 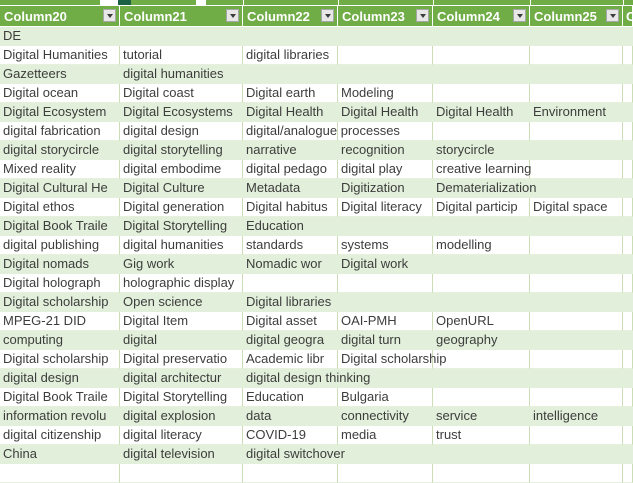 What do you see at coordinates (481, 245) in the screenshot?
I see `cell: modelling` at bounding box center [481, 245].